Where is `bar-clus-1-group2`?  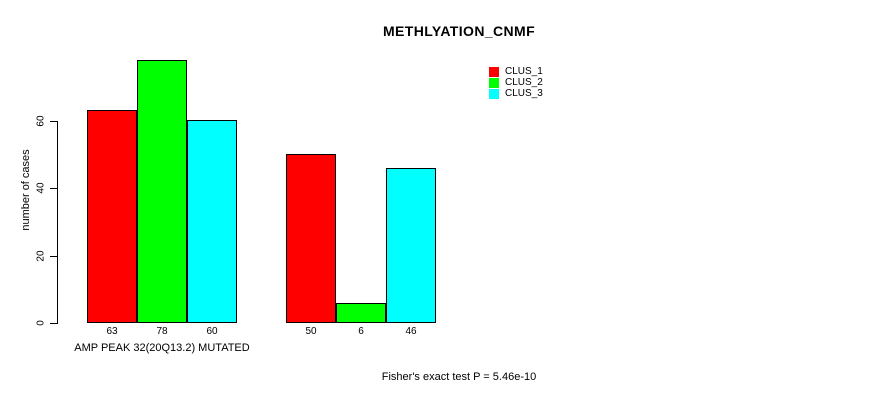
bar-clus-1-group2 is located at coordinates (311, 238).